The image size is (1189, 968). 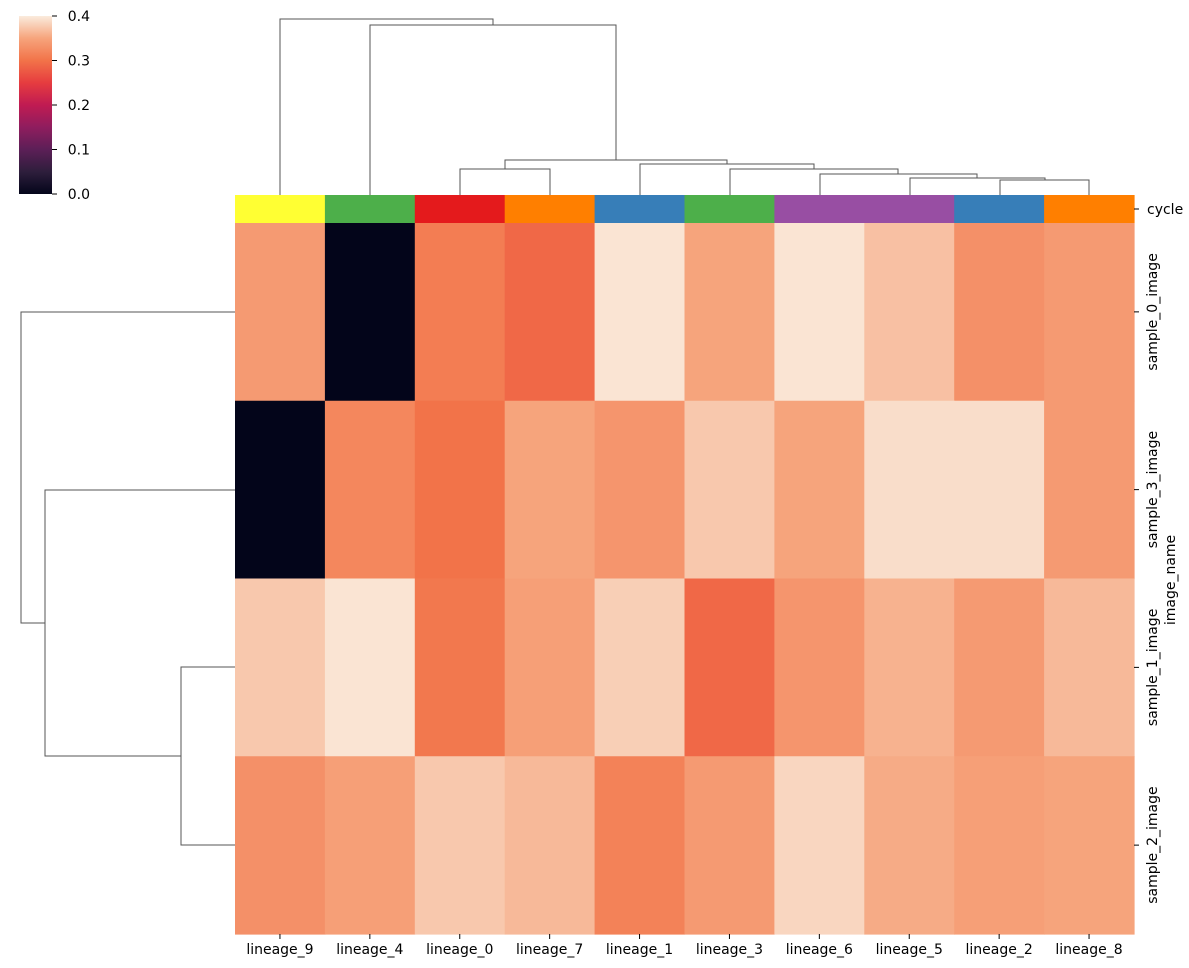 What do you see at coordinates (909, 950) in the screenshot?
I see `x-tick-label: lineage_5` at bounding box center [909, 950].